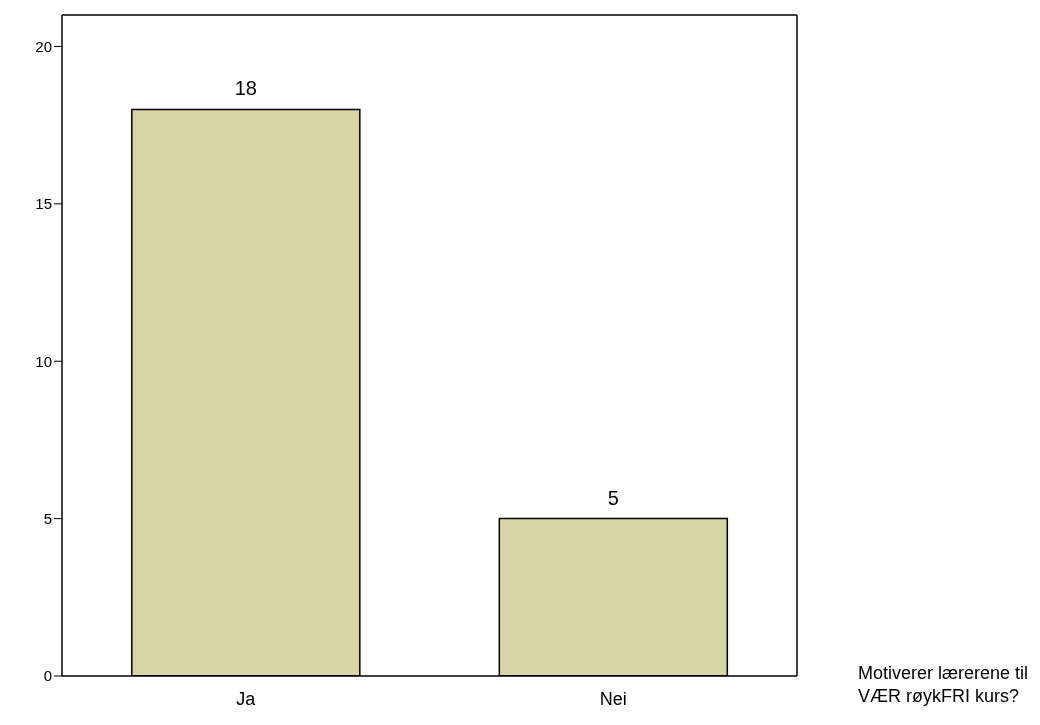 The height and width of the screenshot is (725, 1040). What do you see at coordinates (47, 676) in the screenshot?
I see `y-tick-label: 0` at bounding box center [47, 676].